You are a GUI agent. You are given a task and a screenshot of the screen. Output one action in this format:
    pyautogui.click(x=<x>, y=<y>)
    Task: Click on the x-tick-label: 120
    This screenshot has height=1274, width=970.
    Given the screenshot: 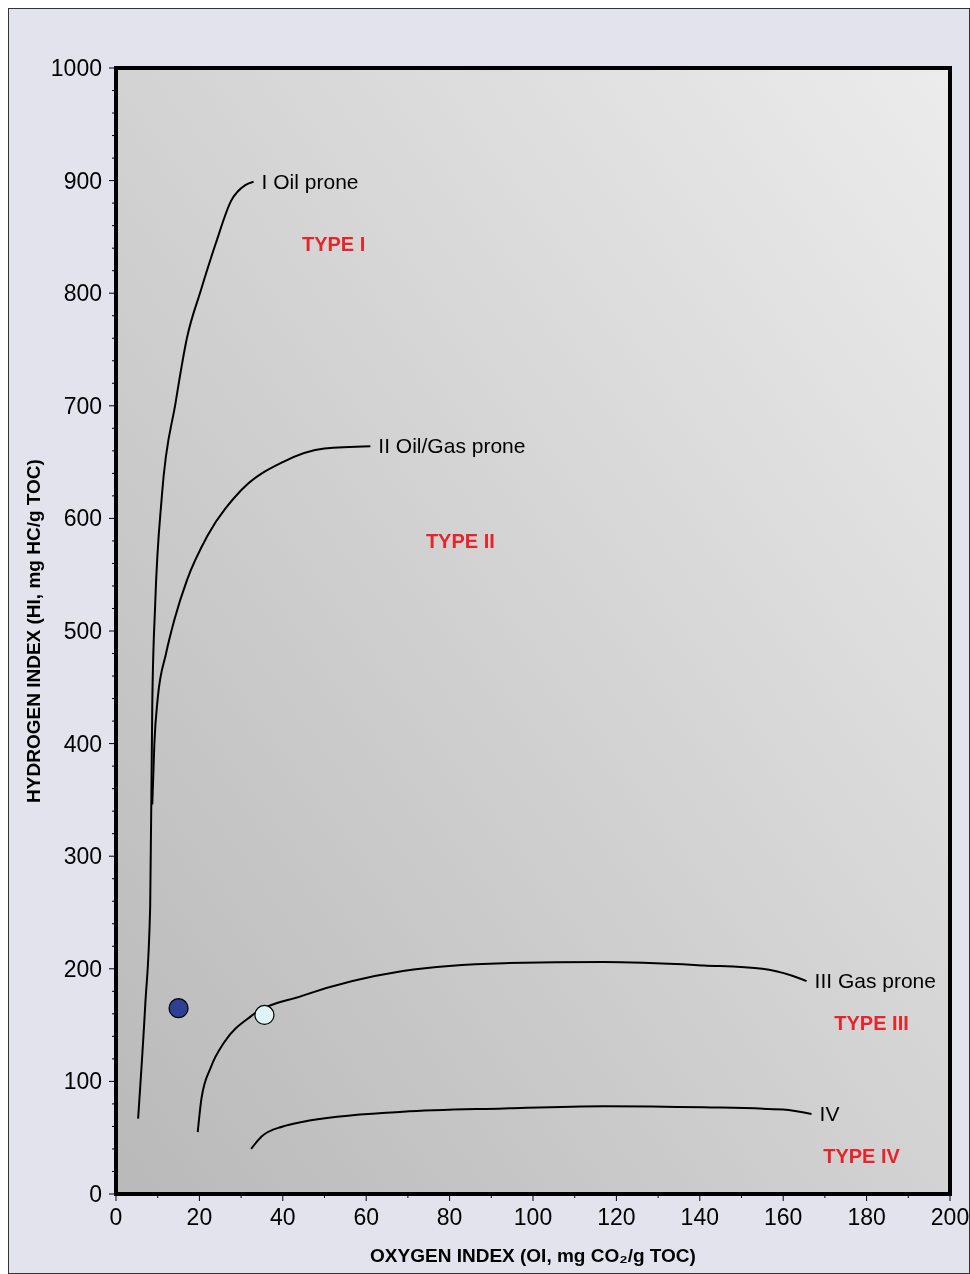 What is the action you would take?
    pyautogui.click(x=616, y=1217)
    